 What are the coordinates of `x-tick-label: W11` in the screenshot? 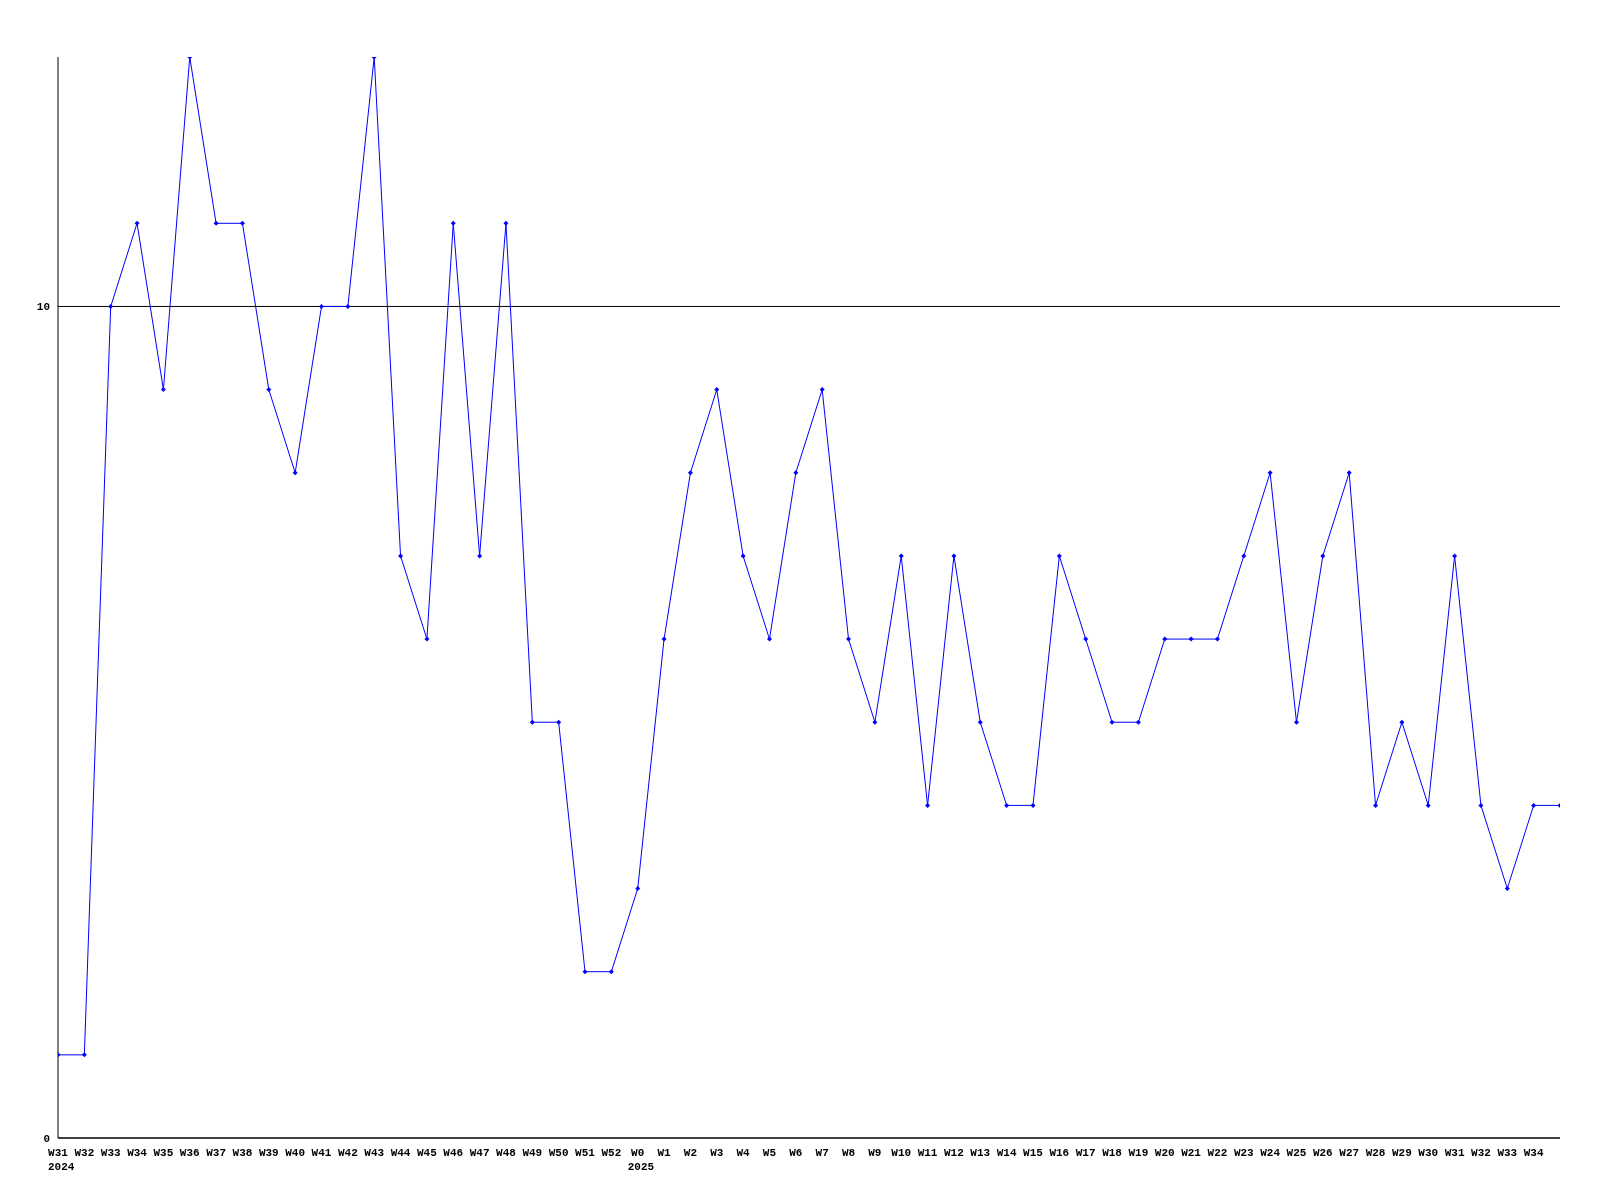 It's located at (927, 1153).